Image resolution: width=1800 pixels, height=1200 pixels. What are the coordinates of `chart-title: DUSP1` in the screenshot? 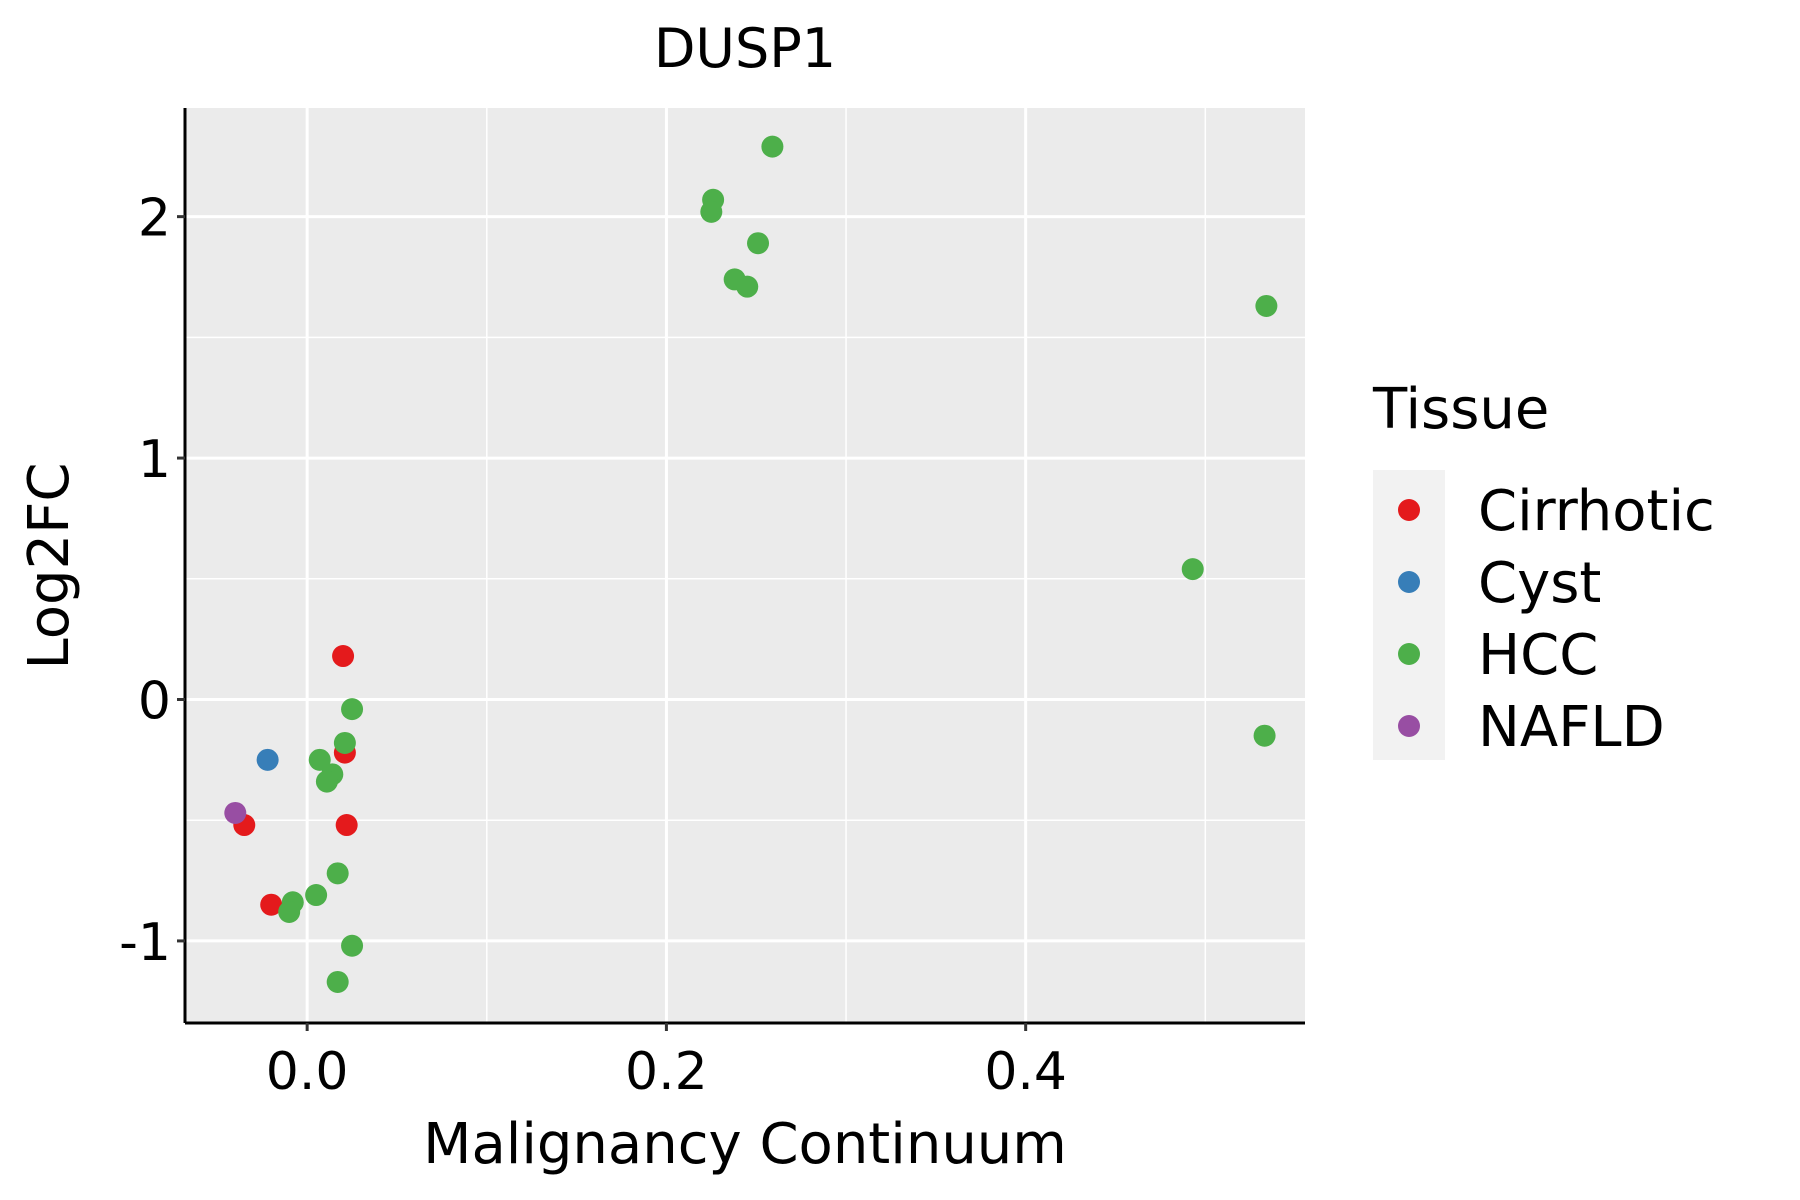 It's located at (745, 48).